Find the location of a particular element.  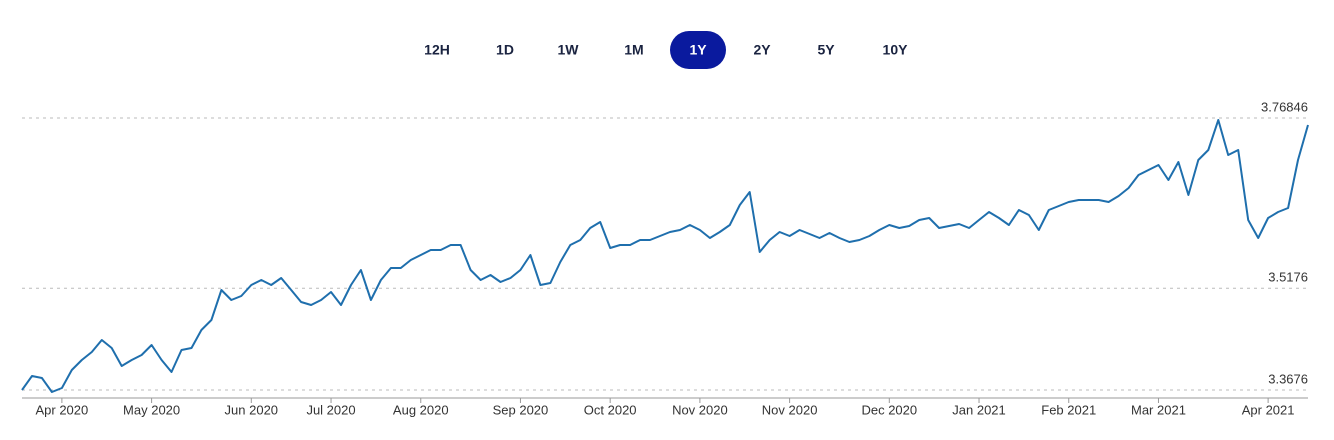

x-tick-label: May 2020 is located at coordinates (151, 409).